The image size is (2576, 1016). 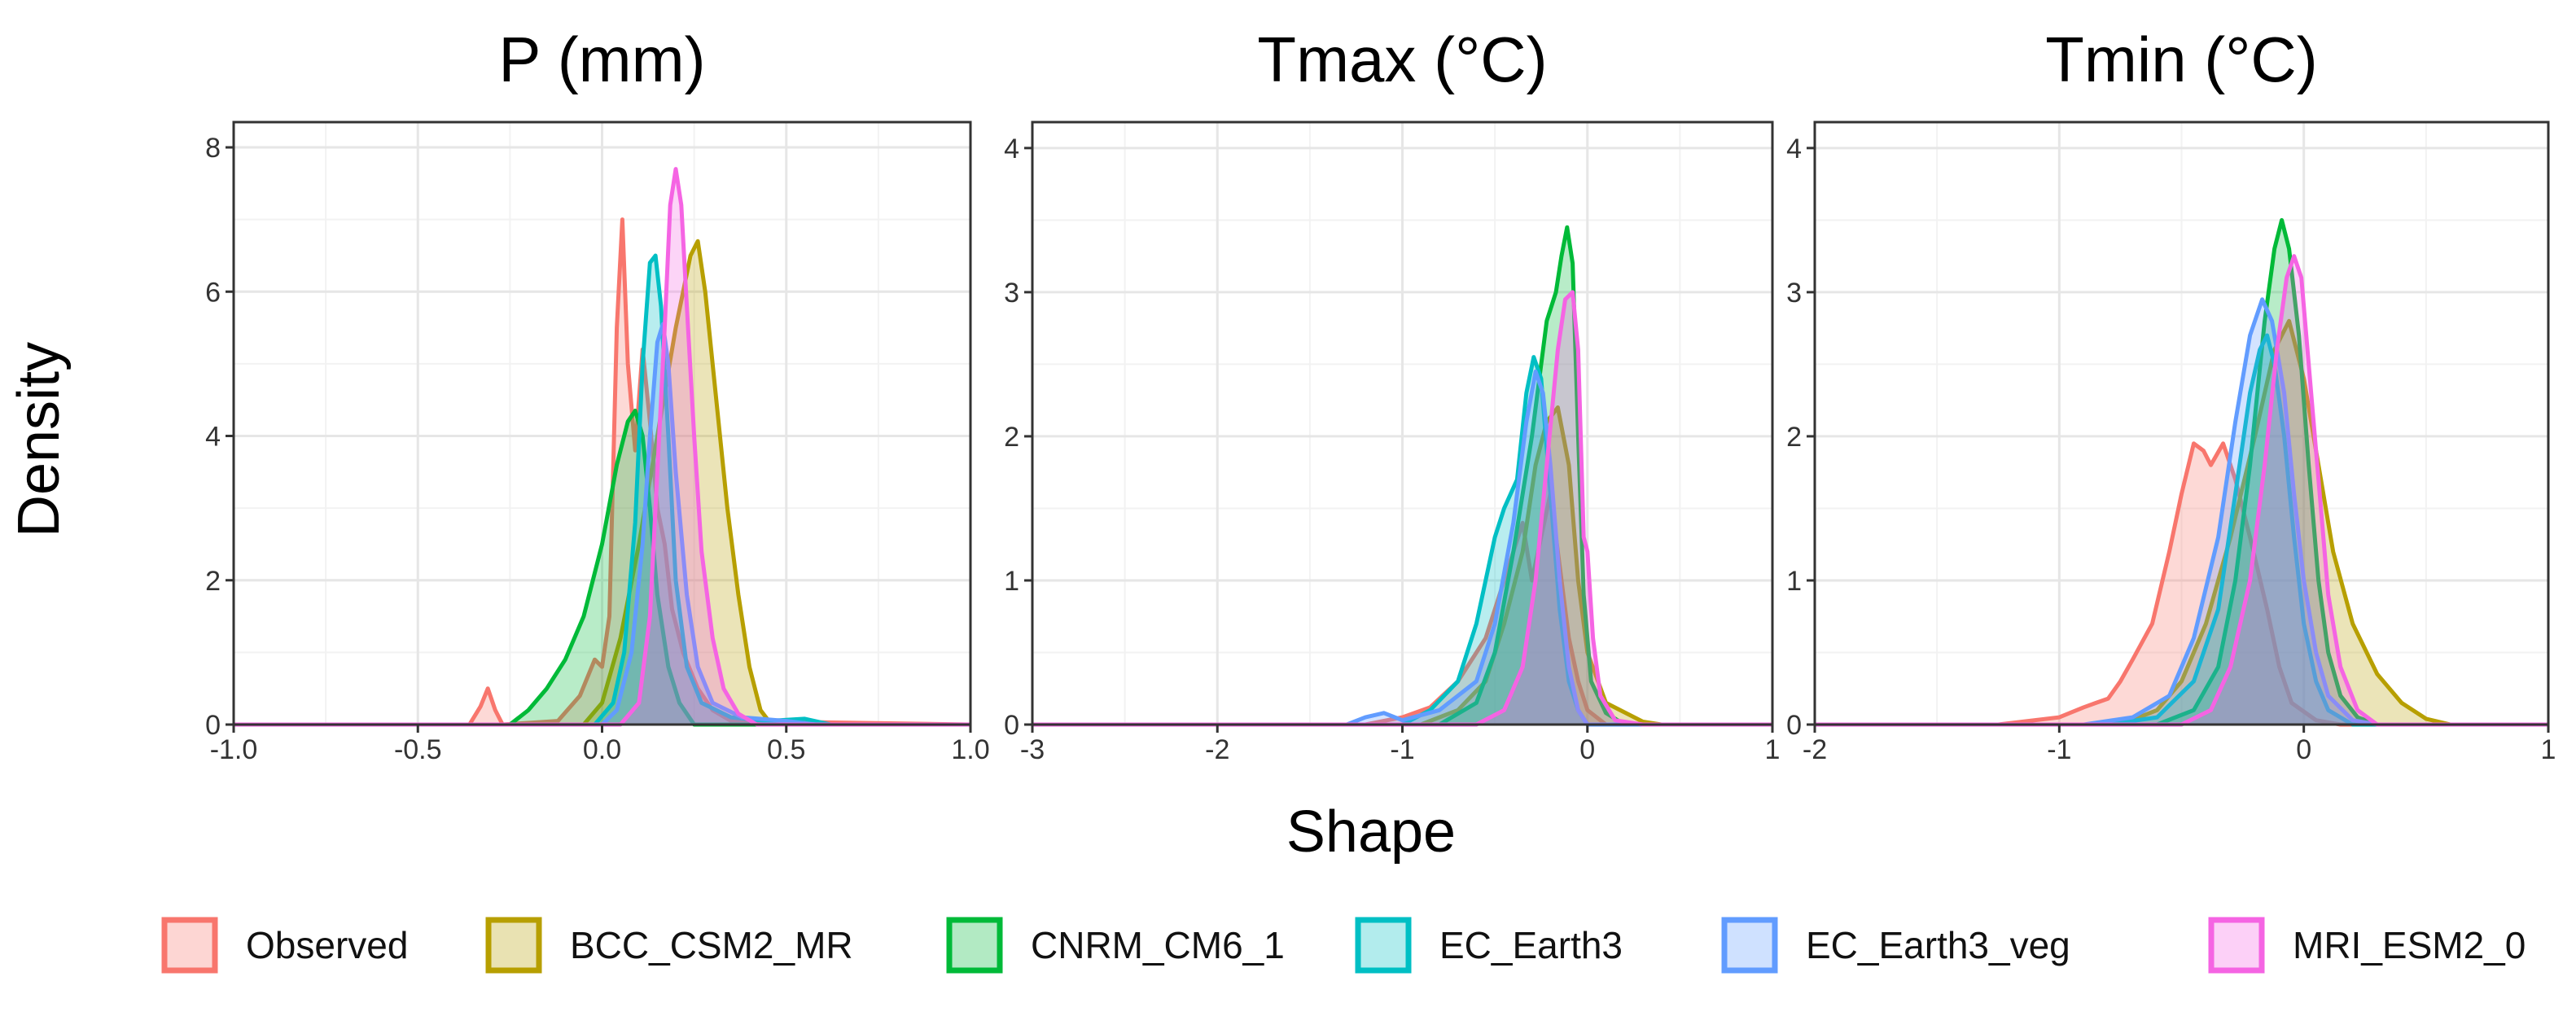 I want to click on panel-title: P (mm), so click(x=601, y=60).